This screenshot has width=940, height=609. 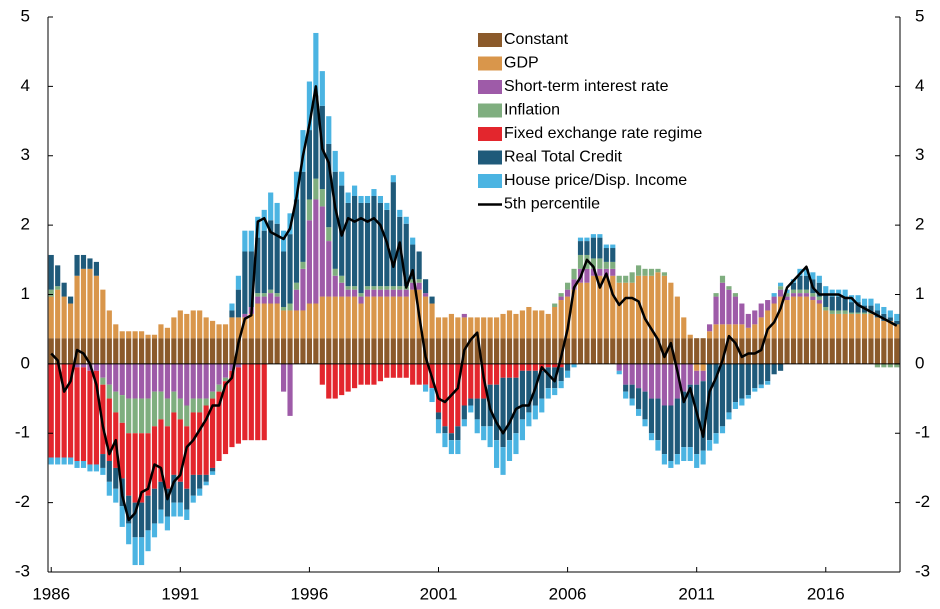 What do you see at coordinates (922, 570) in the screenshot?
I see `y2-tick-label: -3` at bounding box center [922, 570].